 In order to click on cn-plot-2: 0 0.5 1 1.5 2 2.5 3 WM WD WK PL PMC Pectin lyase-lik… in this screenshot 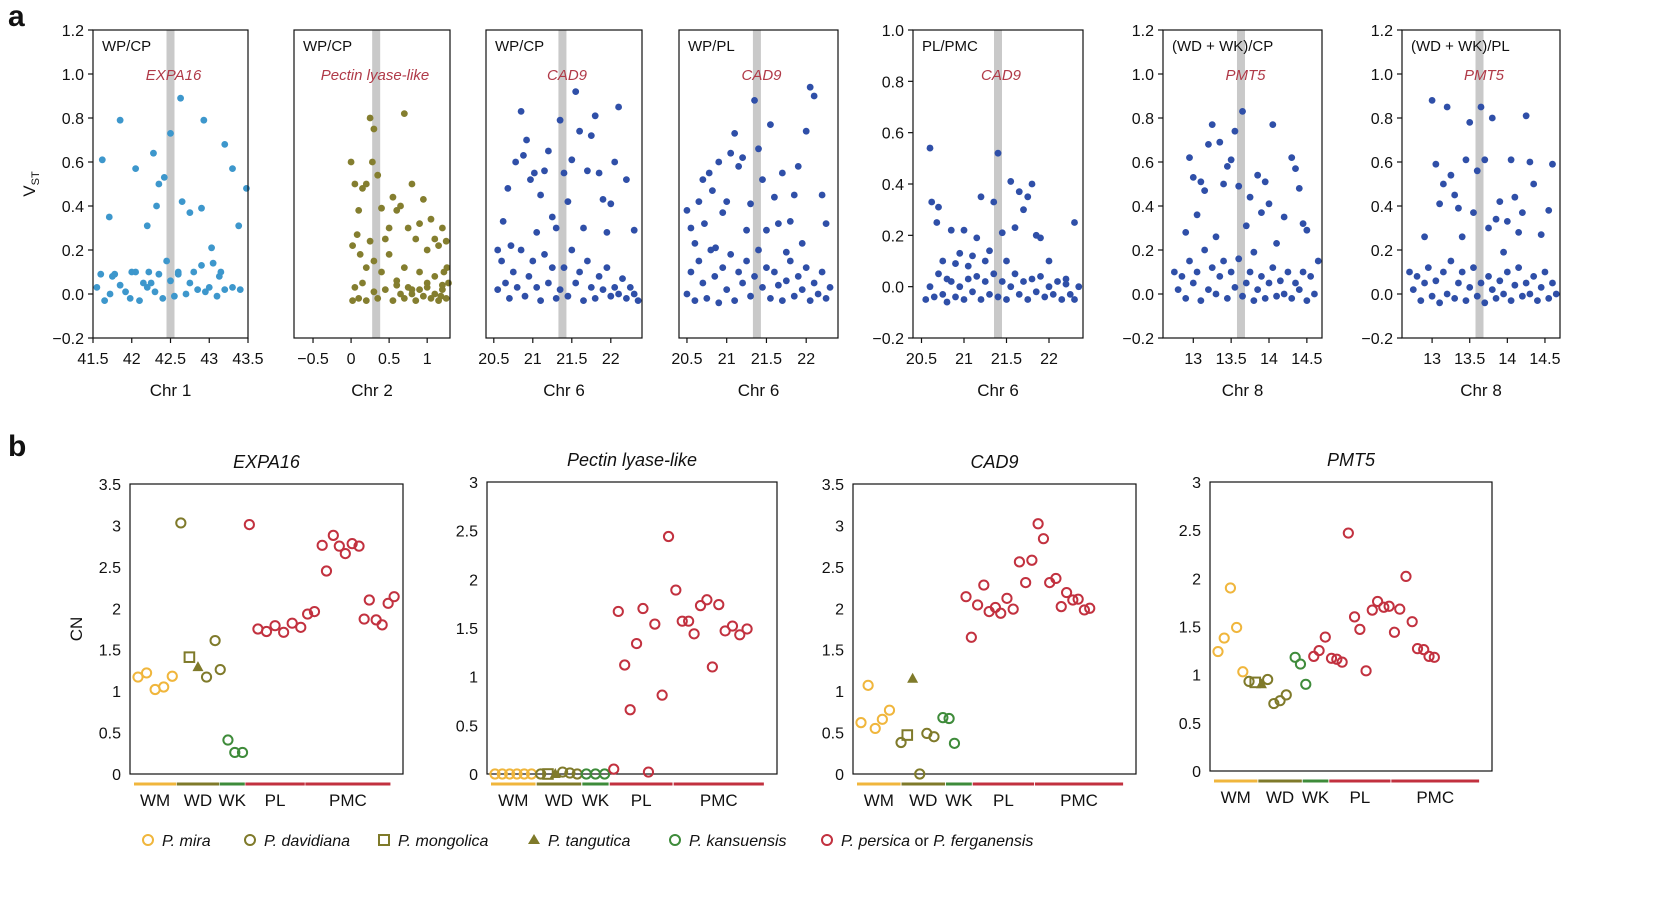, I will do `click(617, 630)`.